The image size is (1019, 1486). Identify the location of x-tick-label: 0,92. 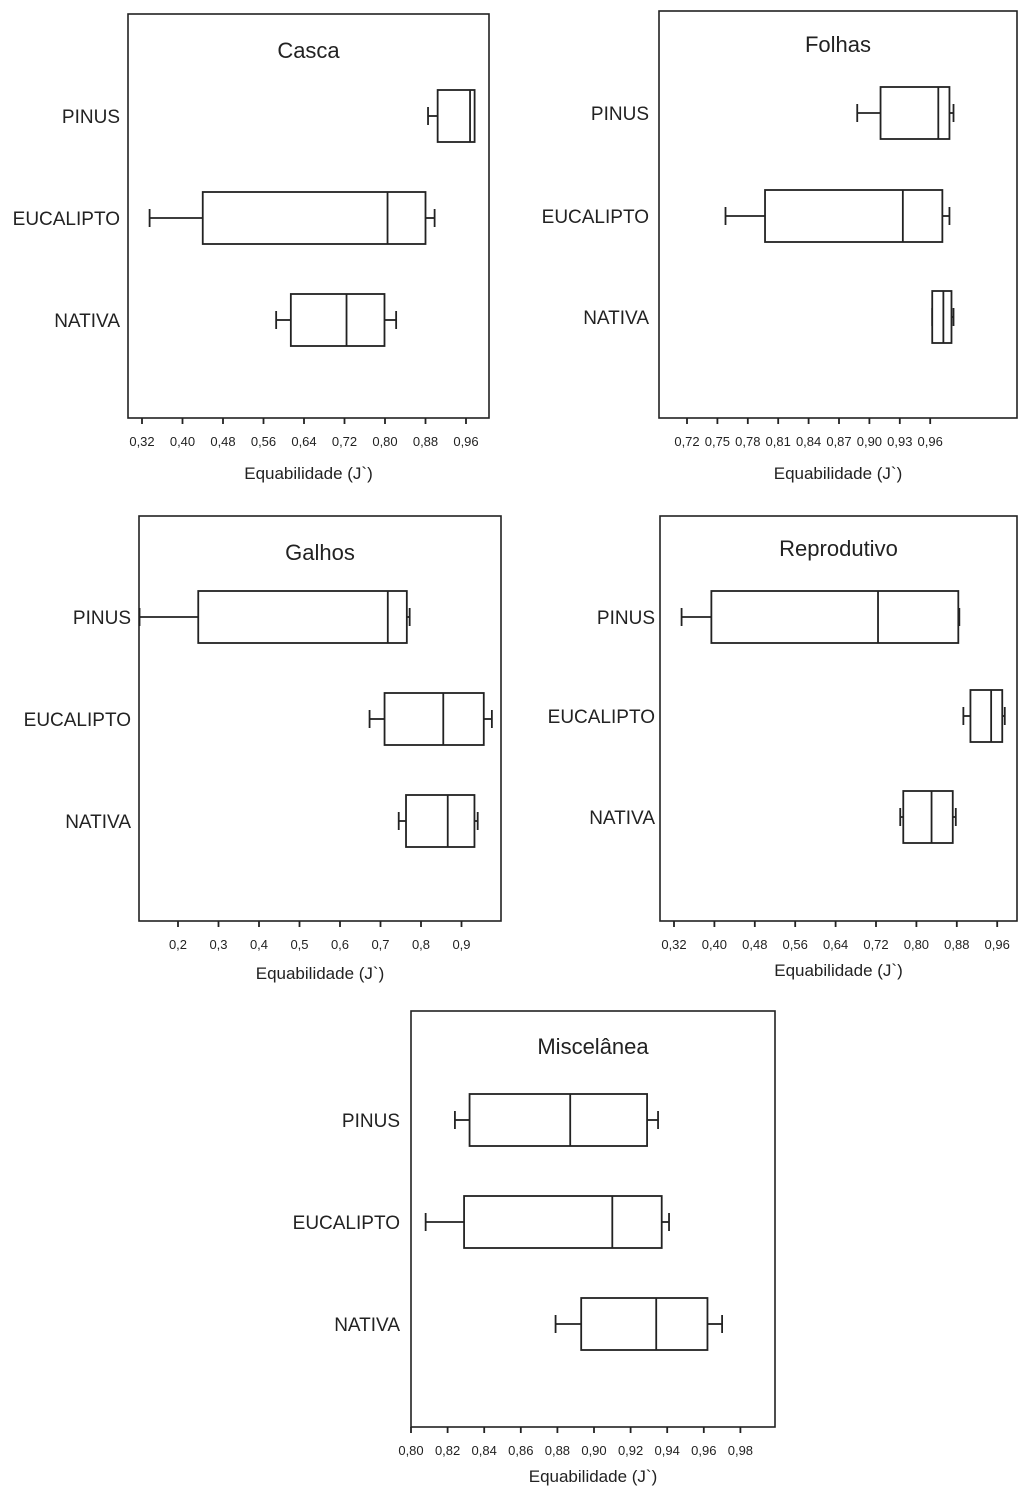
(630, 1450).